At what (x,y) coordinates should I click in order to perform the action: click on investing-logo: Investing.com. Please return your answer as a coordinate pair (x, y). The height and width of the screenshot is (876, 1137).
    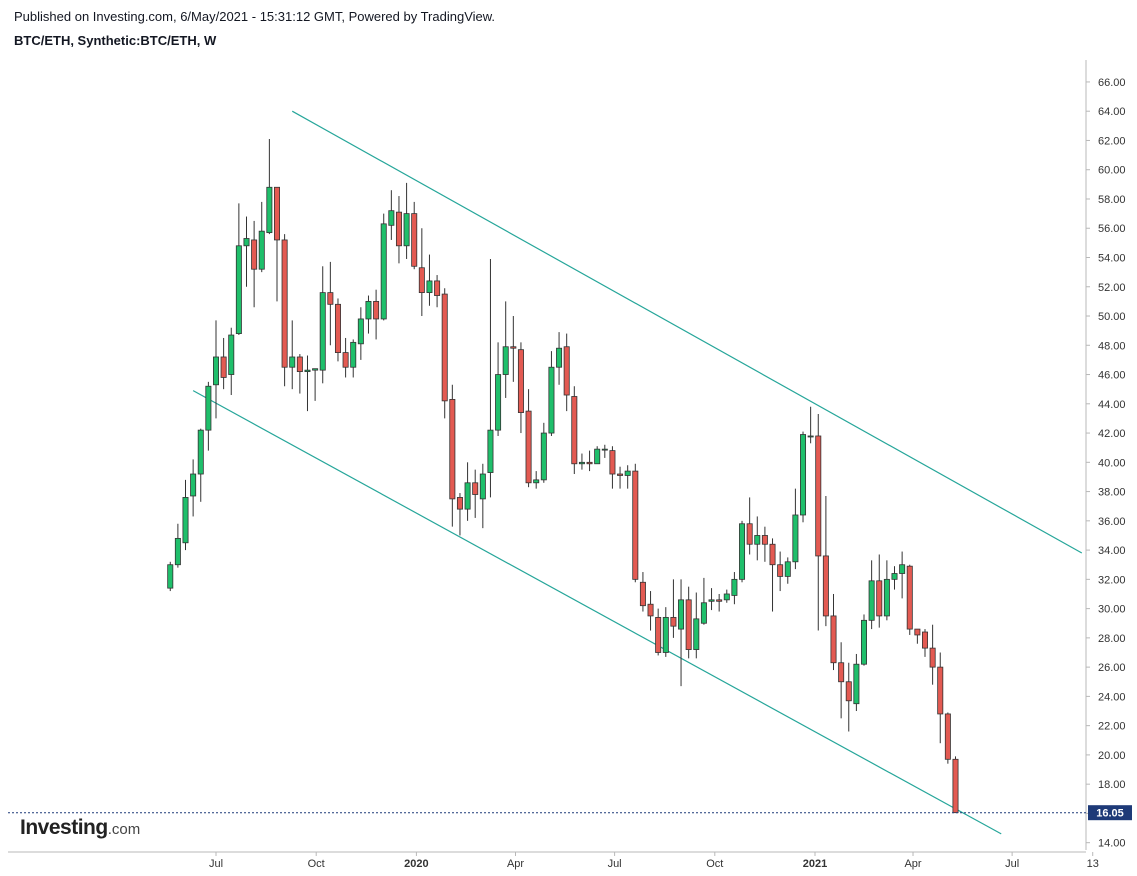
    Looking at the image, I should click on (80, 828).